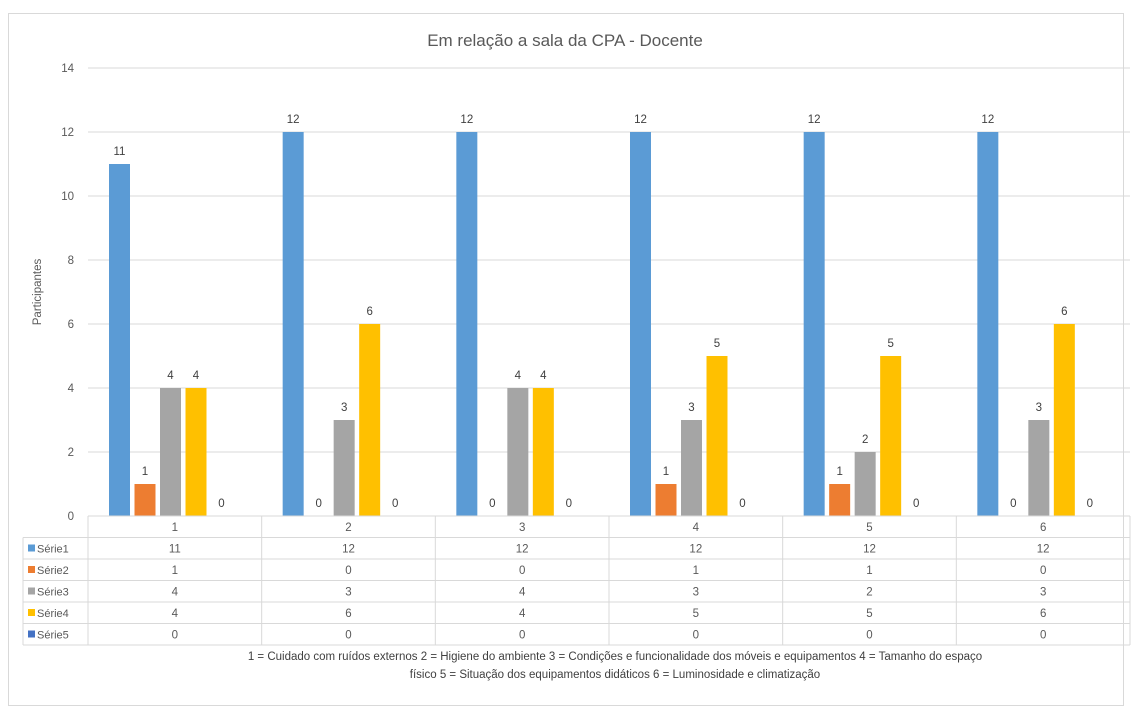  Describe the element at coordinates (175, 550) in the screenshot. I see `table-cell: 11` at that location.